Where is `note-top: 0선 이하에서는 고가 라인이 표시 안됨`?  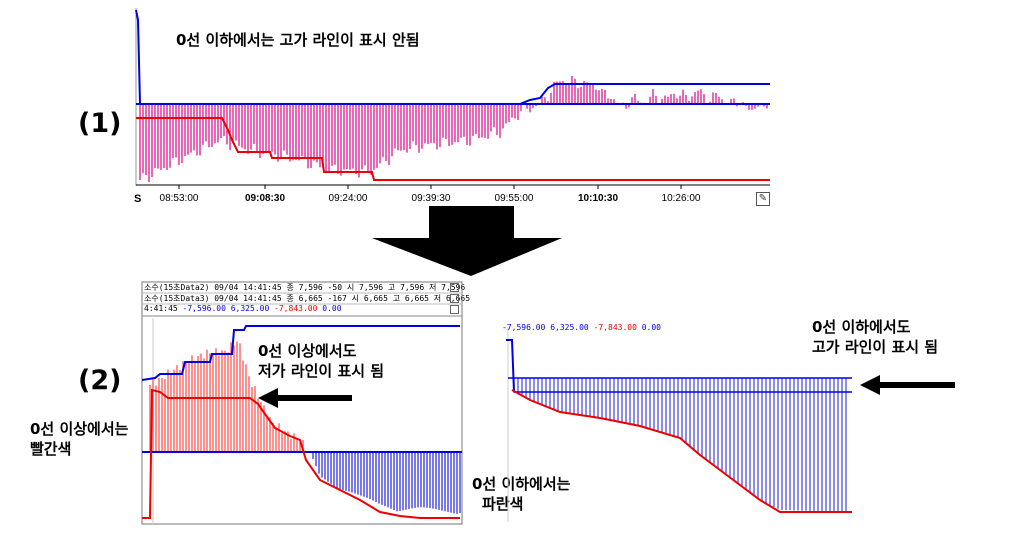
note-top: 0선 이하에서는 고가 라인이 표시 안됨 is located at coordinates (298, 40).